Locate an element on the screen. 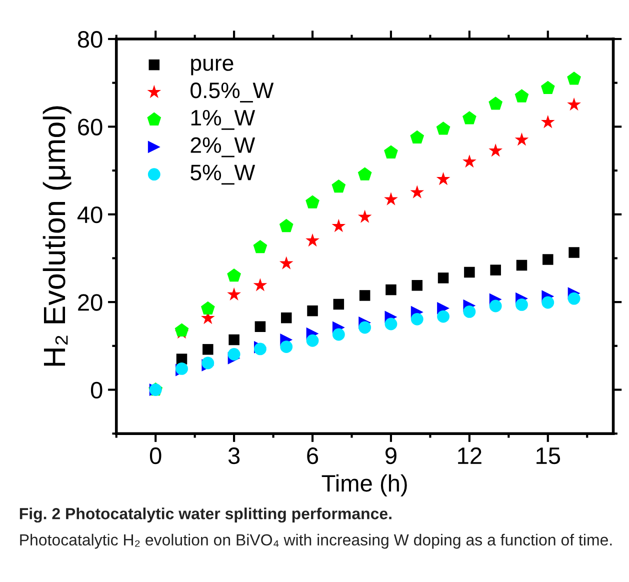  legend-label: 1%_W is located at coordinates (223, 120).